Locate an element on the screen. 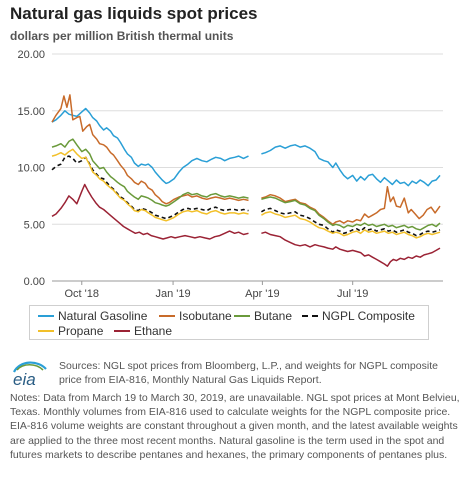  legend-label: Propane is located at coordinates (81, 331).